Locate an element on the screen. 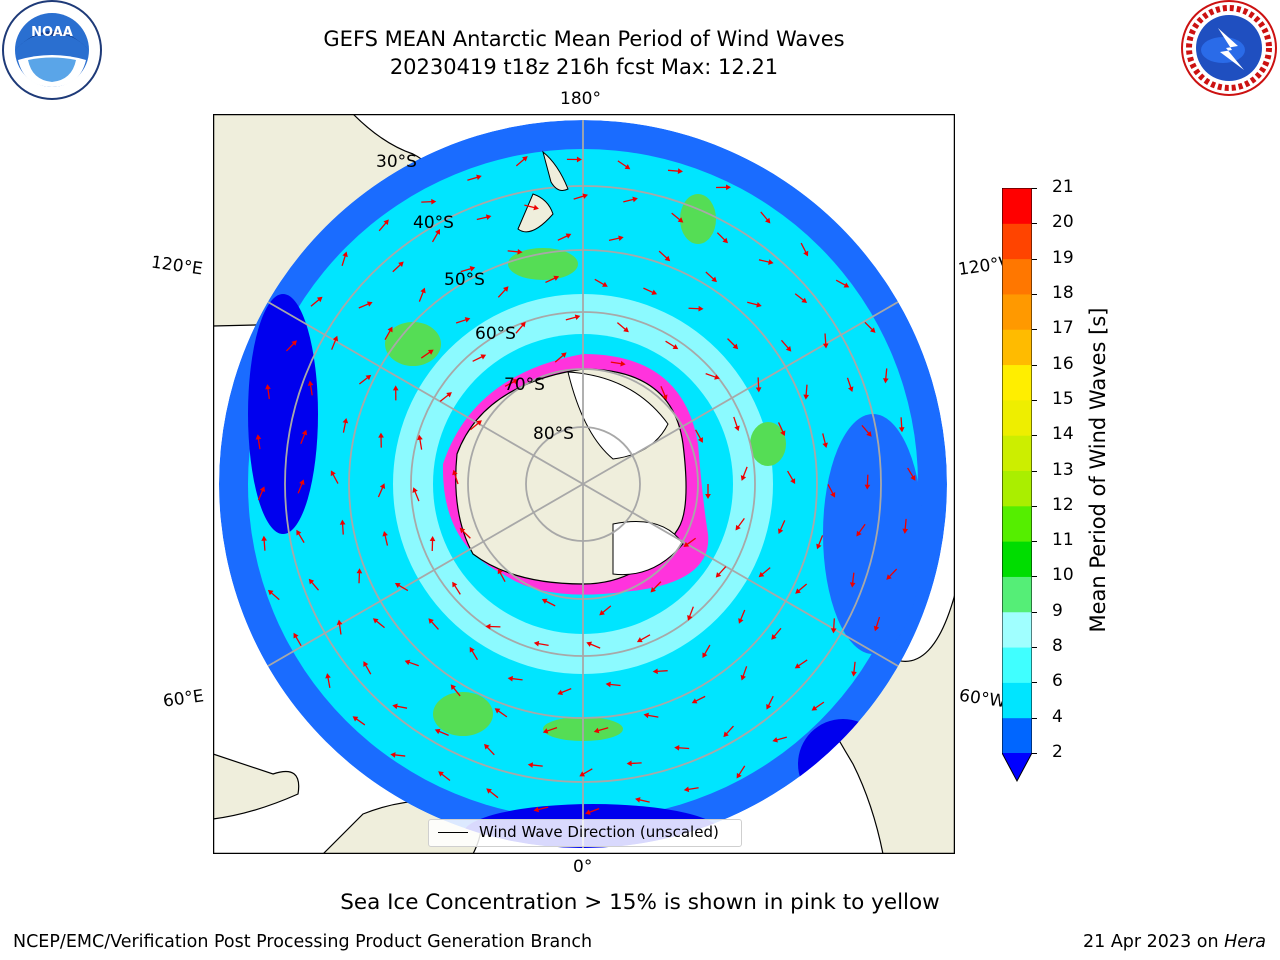 Image resolution: width=1280 pixels, height=960 pixels. footer-machine: Hera is located at coordinates (1245, 942).